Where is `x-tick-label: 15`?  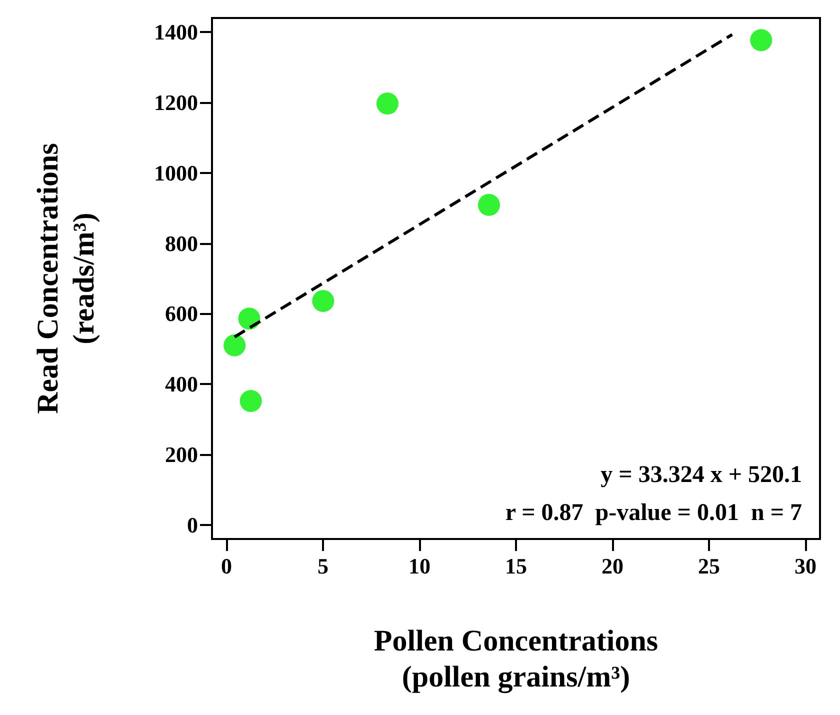 x-tick-label: 15 is located at coordinates (516, 566).